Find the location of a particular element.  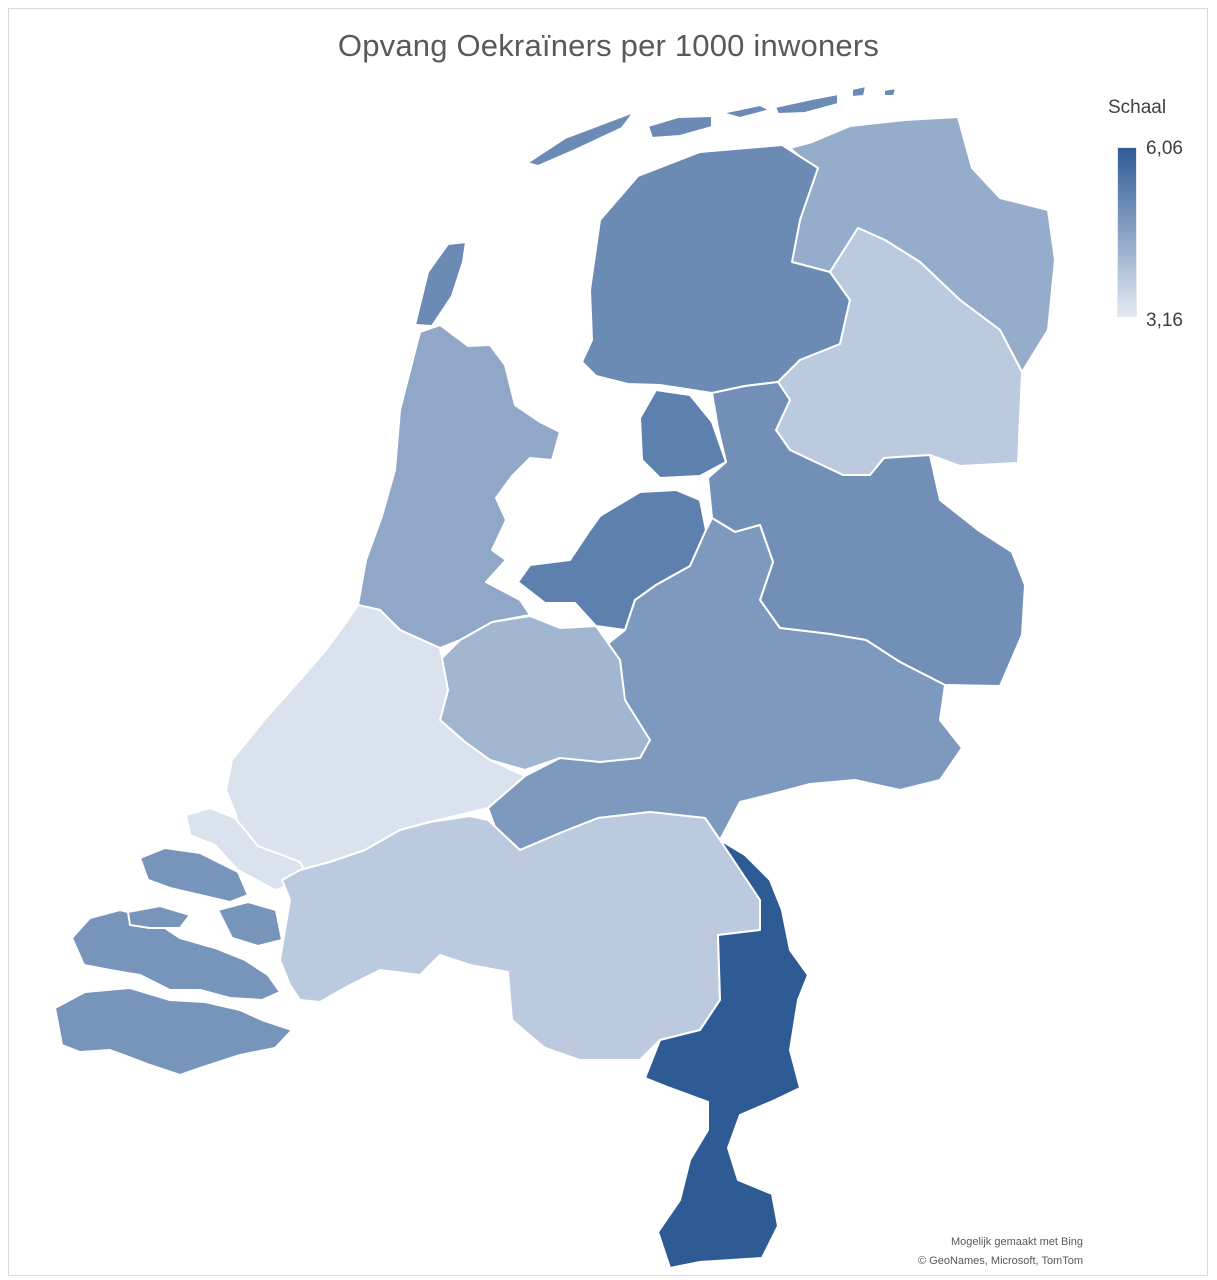

attribution-bing: Mogelijk gemaakt met Bing is located at coordinates (1016, 1242).